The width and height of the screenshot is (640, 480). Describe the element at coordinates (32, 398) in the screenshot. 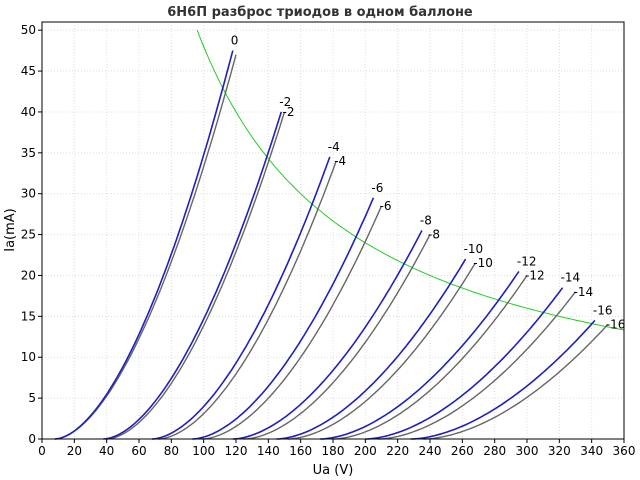

I see `y-tick-label: 5` at that location.